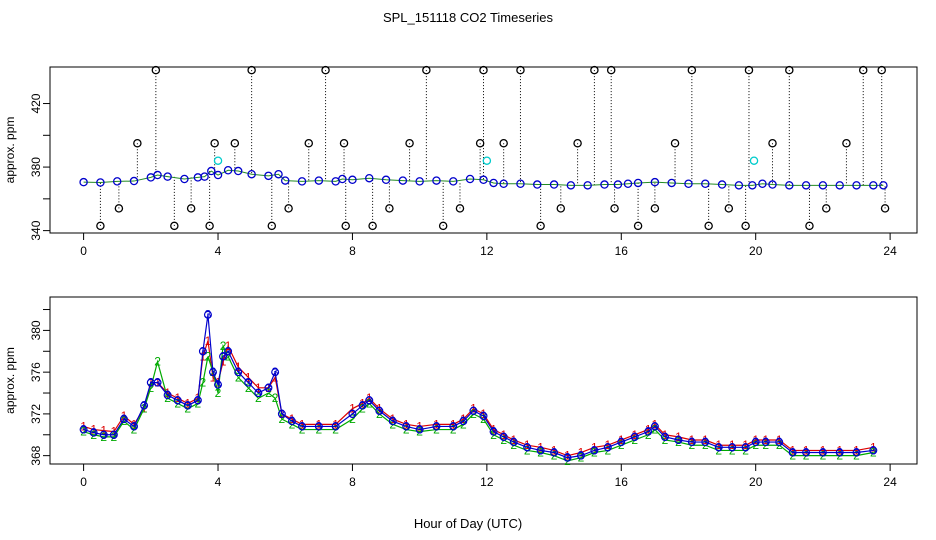 The image size is (936, 540). Describe the element at coordinates (83, 482) in the screenshot. I see `x-tick-label: 0` at that location.